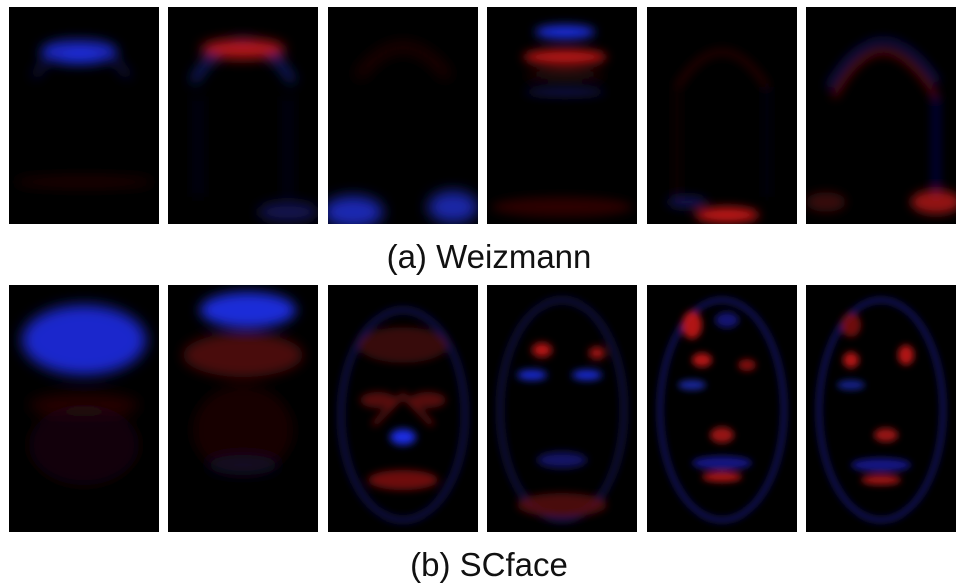 The height and width of the screenshot is (588, 978). What do you see at coordinates (562, 121) in the screenshot?
I see `weizmann-panel-4-image` at bounding box center [562, 121].